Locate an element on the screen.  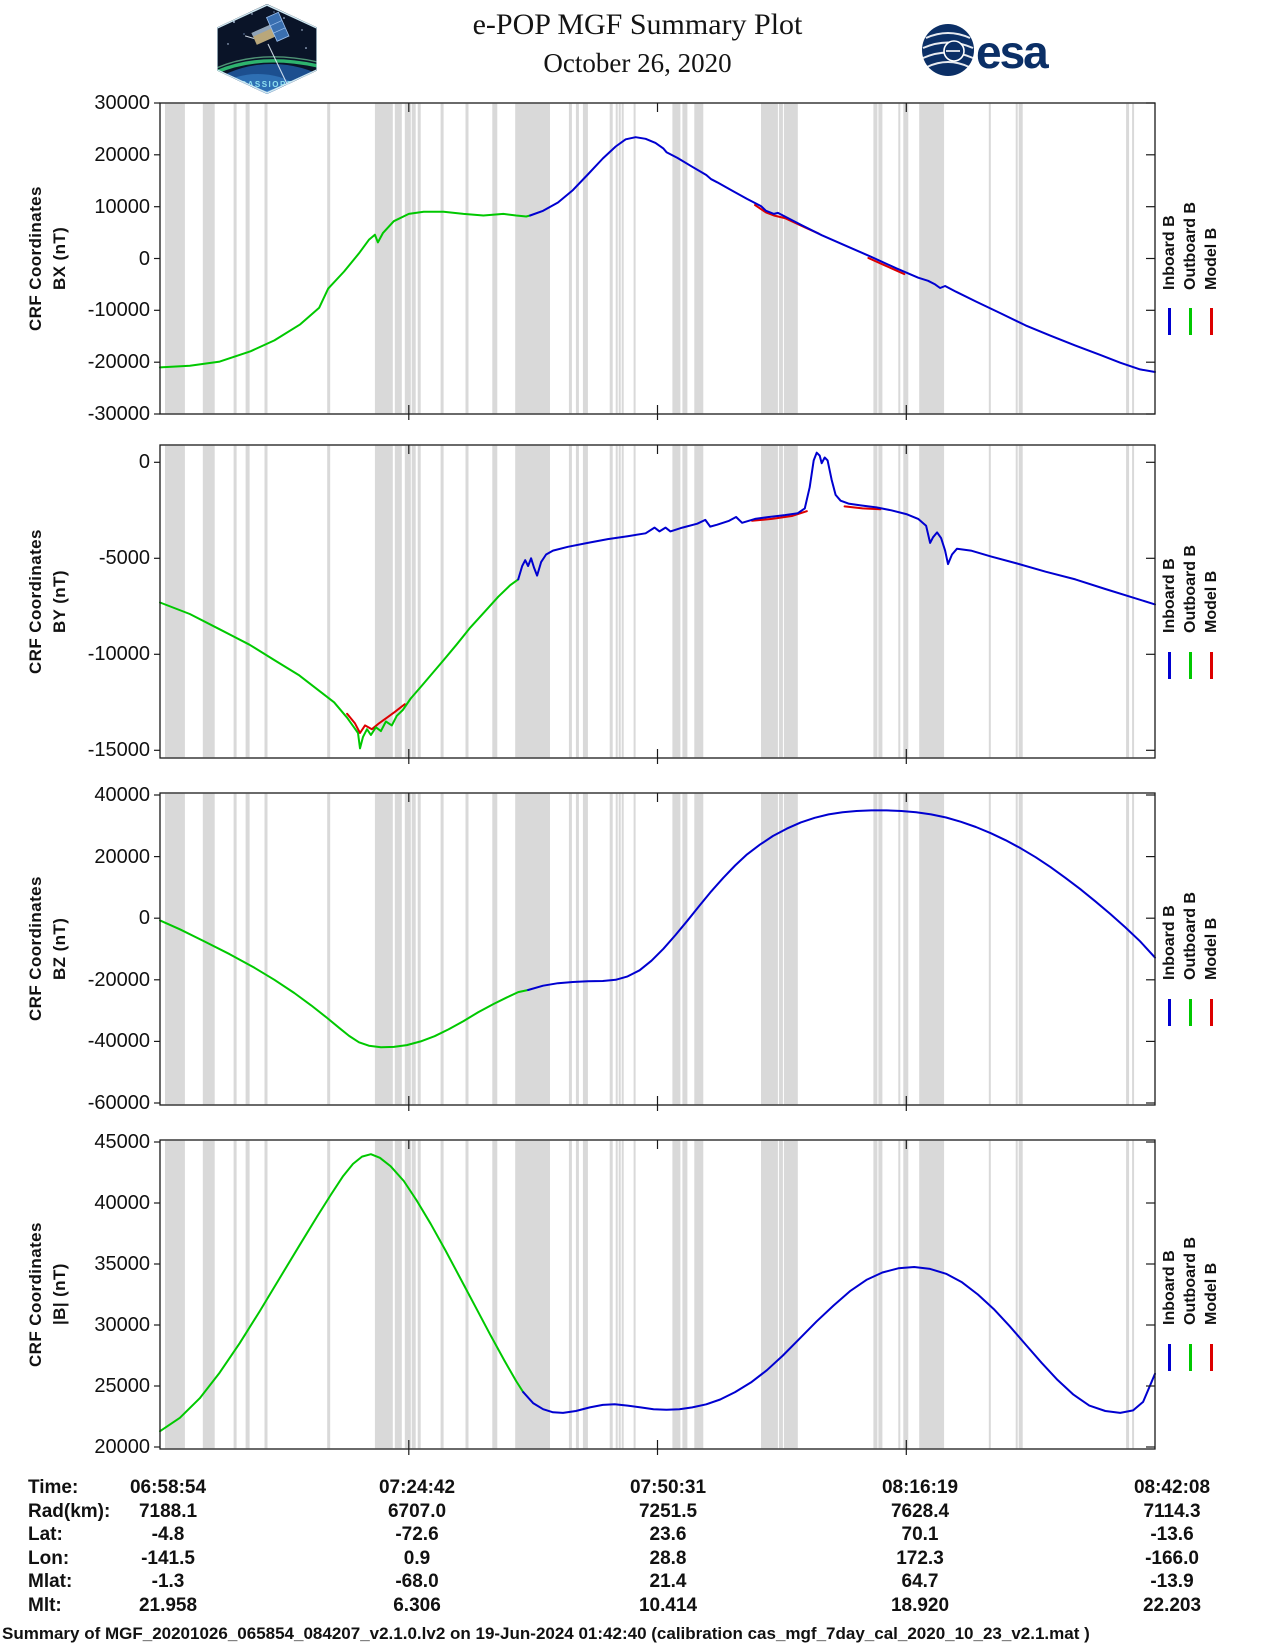
model-b-curve is located at coordinates (862, 508).